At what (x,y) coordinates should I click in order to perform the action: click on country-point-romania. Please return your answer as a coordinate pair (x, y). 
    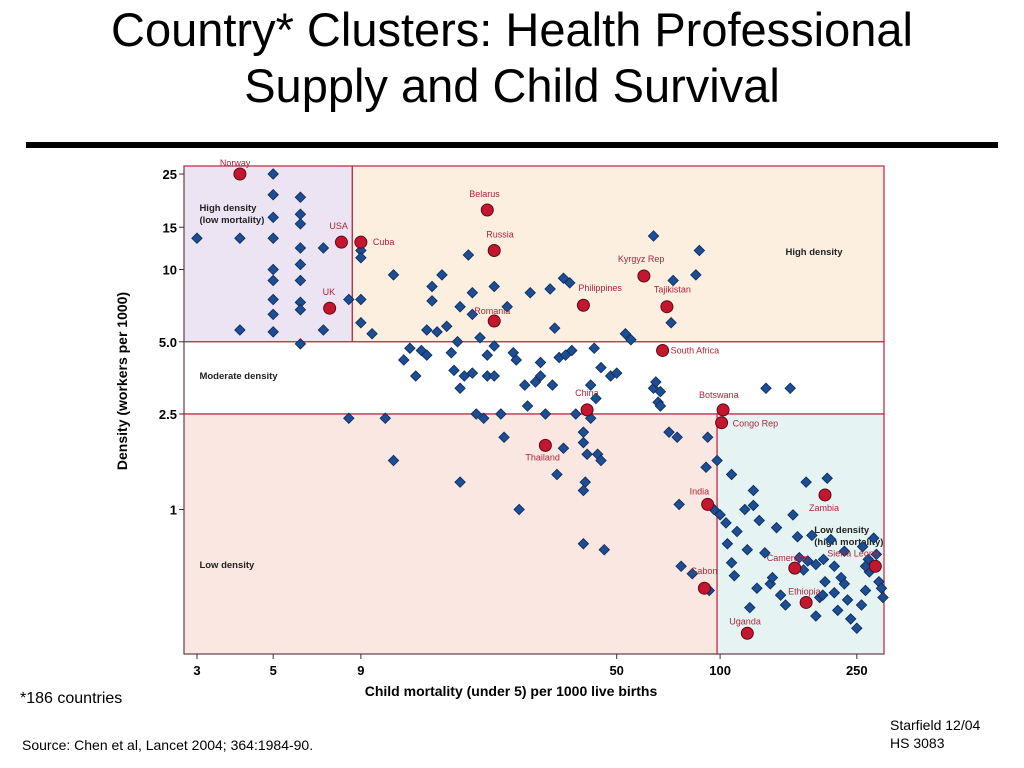
    Looking at the image, I should click on (494, 321).